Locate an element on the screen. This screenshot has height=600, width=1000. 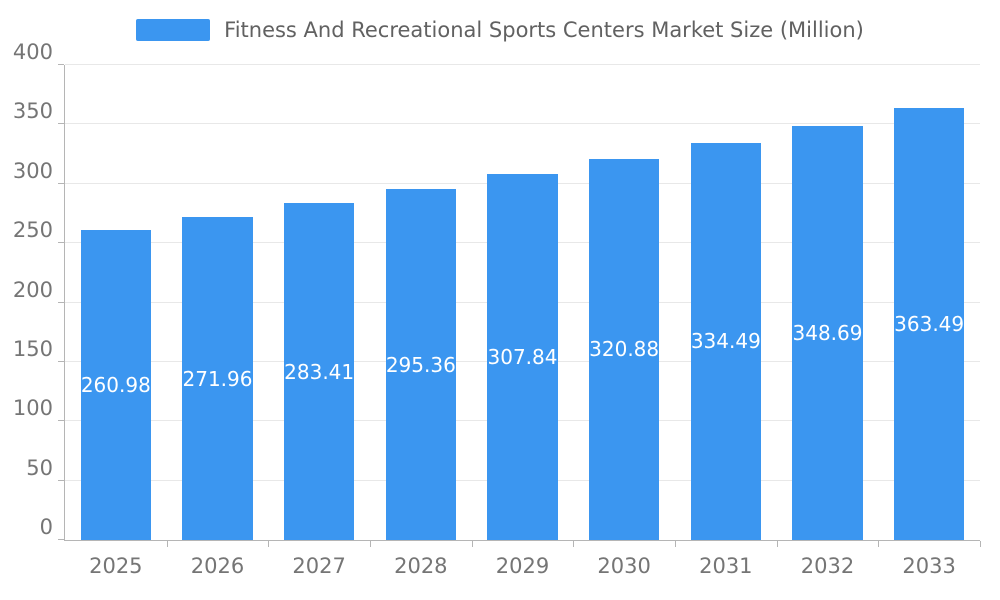
x-axis-line is located at coordinates (522, 540).